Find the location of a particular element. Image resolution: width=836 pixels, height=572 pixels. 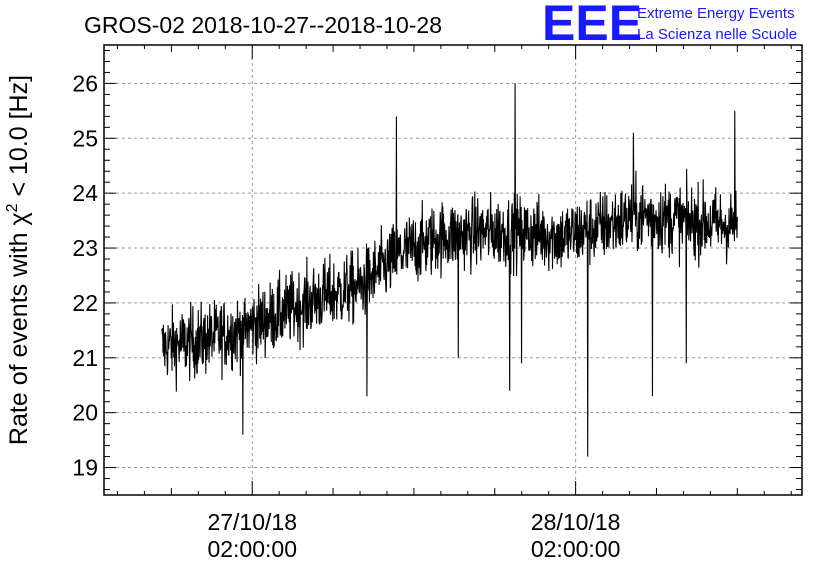

y-axis-label-prefix: Rate of events with χ is located at coordinates (19, 328).